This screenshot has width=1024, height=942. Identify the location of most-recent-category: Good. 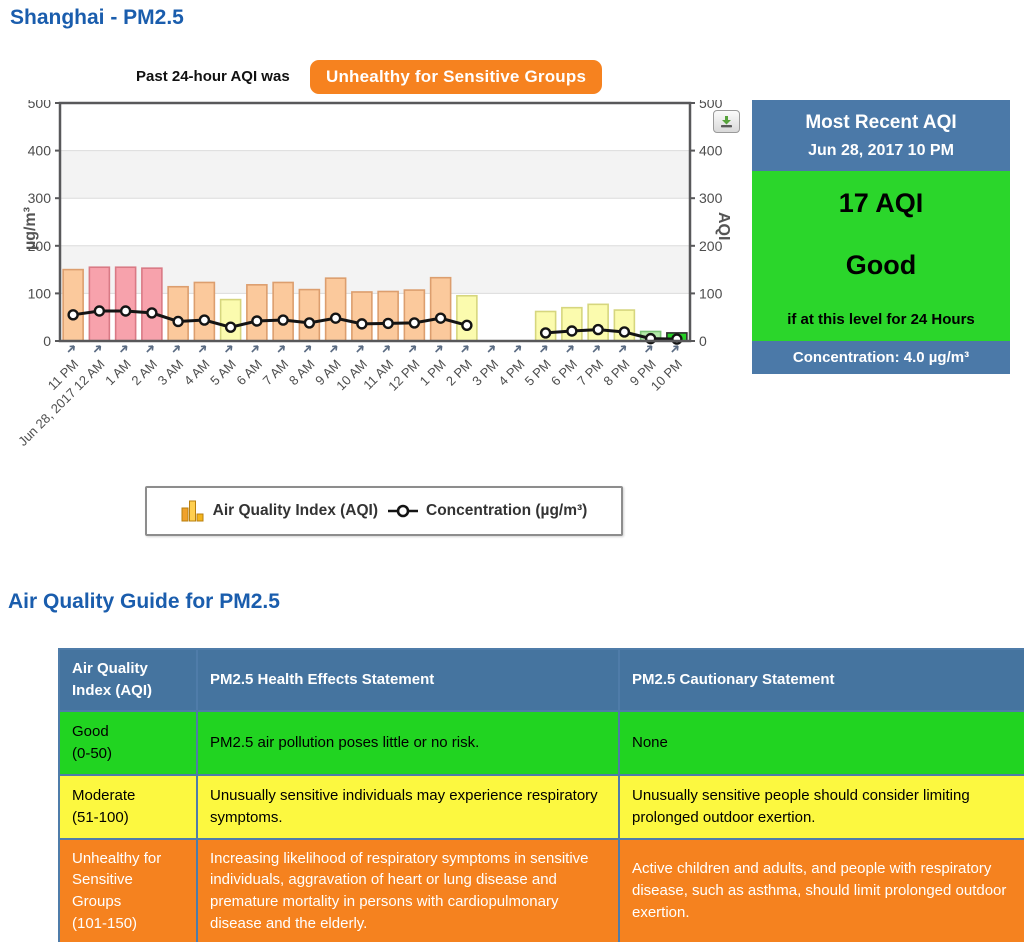
(881, 264).